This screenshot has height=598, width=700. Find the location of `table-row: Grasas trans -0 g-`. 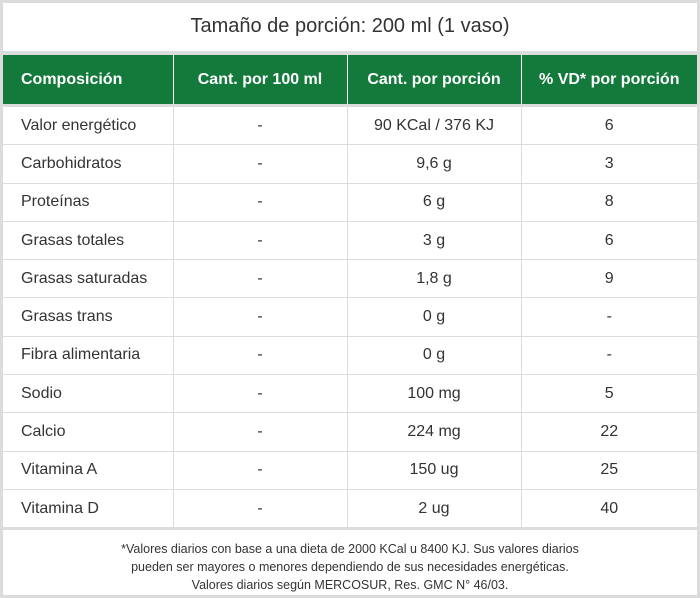

table-row: Grasas trans -0 g- is located at coordinates (350, 317).